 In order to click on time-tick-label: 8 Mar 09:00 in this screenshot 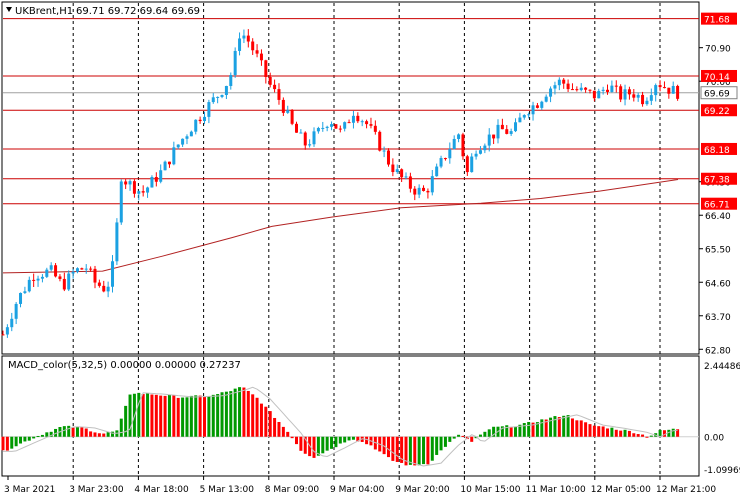, I will do `click(292, 490)`.